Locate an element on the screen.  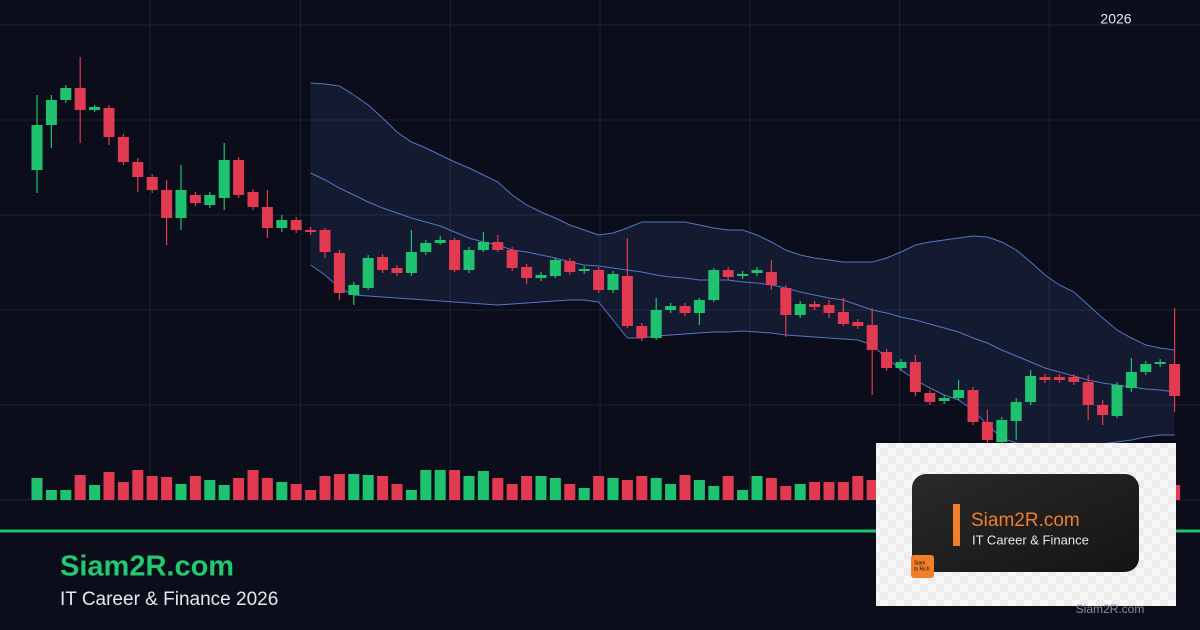
badge-subtitle: IT Career & Finance is located at coordinates (1030, 539).